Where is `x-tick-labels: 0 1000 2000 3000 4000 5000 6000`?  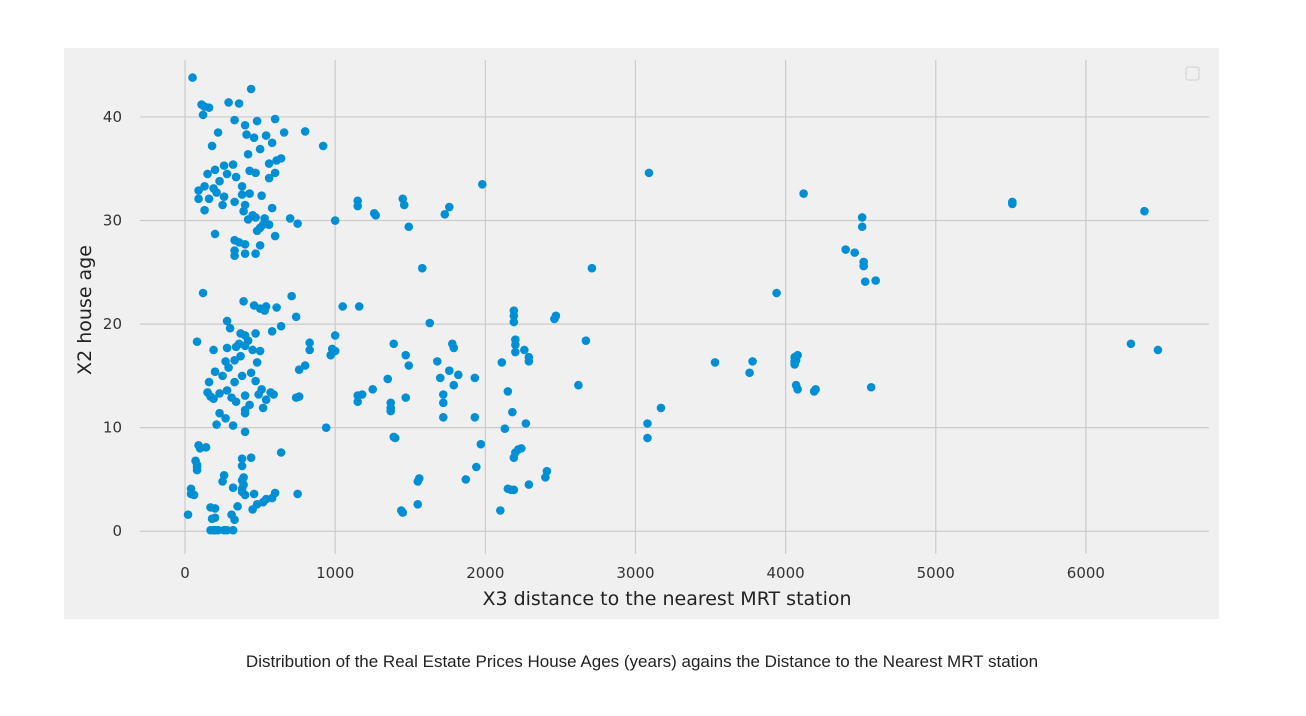
x-tick-labels: 0 1000 2000 3000 4000 5000 6000 is located at coordinates (642, 573).